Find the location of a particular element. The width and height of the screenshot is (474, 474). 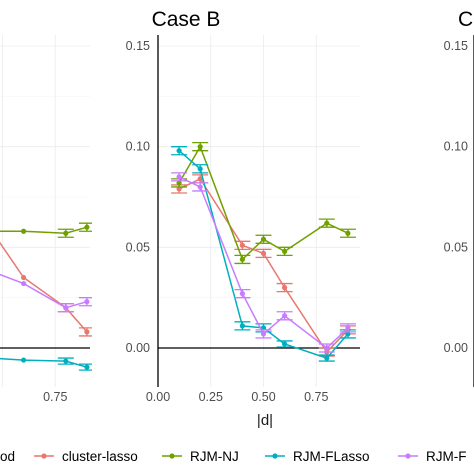

legend-item-rjm-flasso: RJM-FLasso is located at coordinates (317, 456).